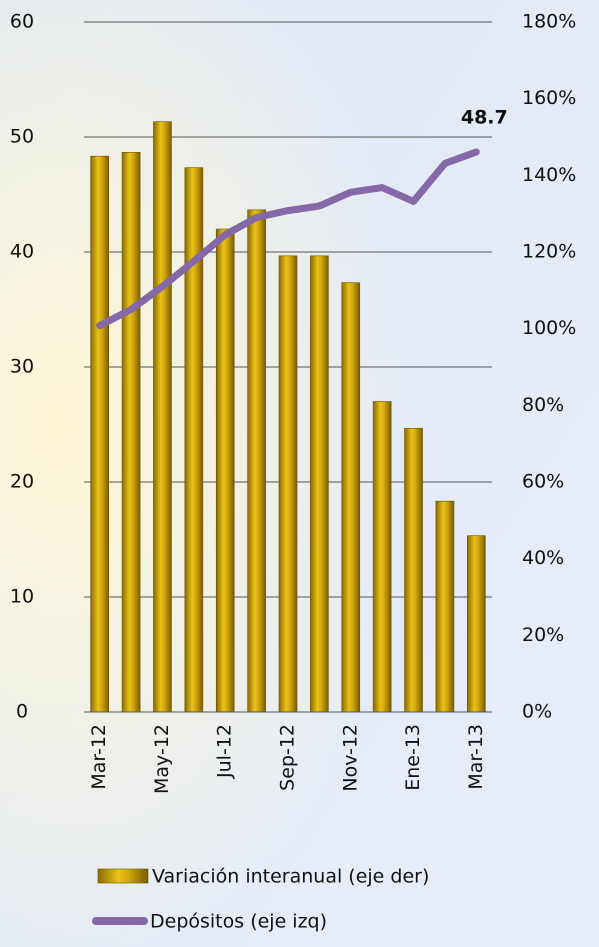 This screenshot has width=599, height=947. What do you see at coordinates (238, 922) in the screenshot?
I see `legend-label: Depósitos (eje izq)` at bounding box center [238, 922].